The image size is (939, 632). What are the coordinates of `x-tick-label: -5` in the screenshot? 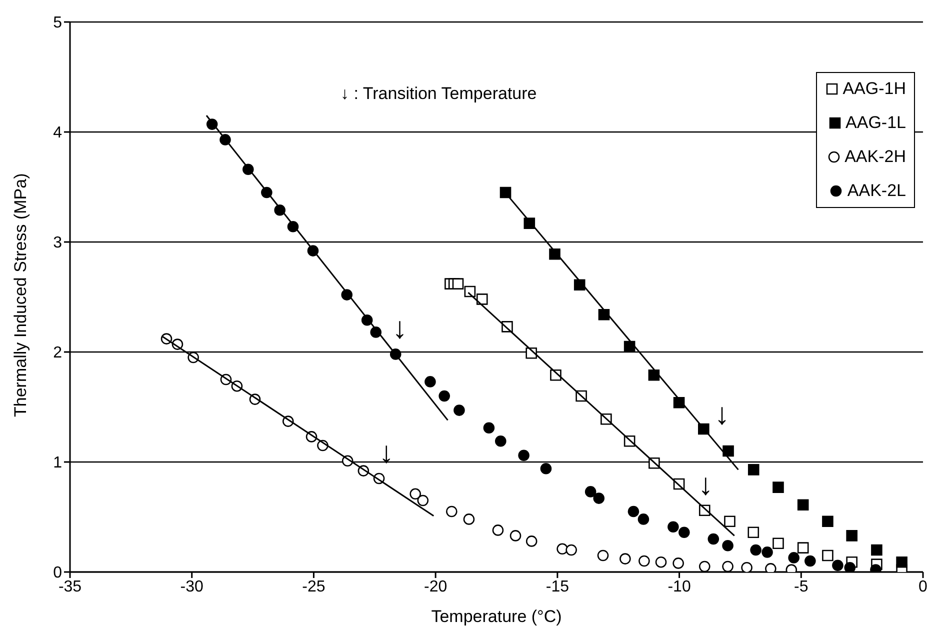 It's located at (801, 587).